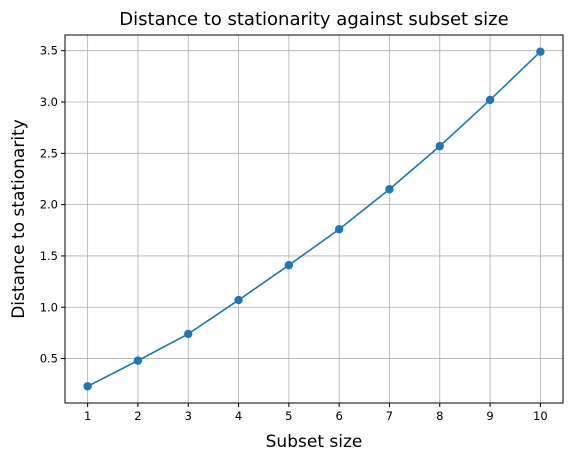 The height and width of the screenshot is (463, 573). What do you see at coordinates (49, 205) in the screenshot?
I see `y-tick-label: 2.0` at bounding box center [49, 205].